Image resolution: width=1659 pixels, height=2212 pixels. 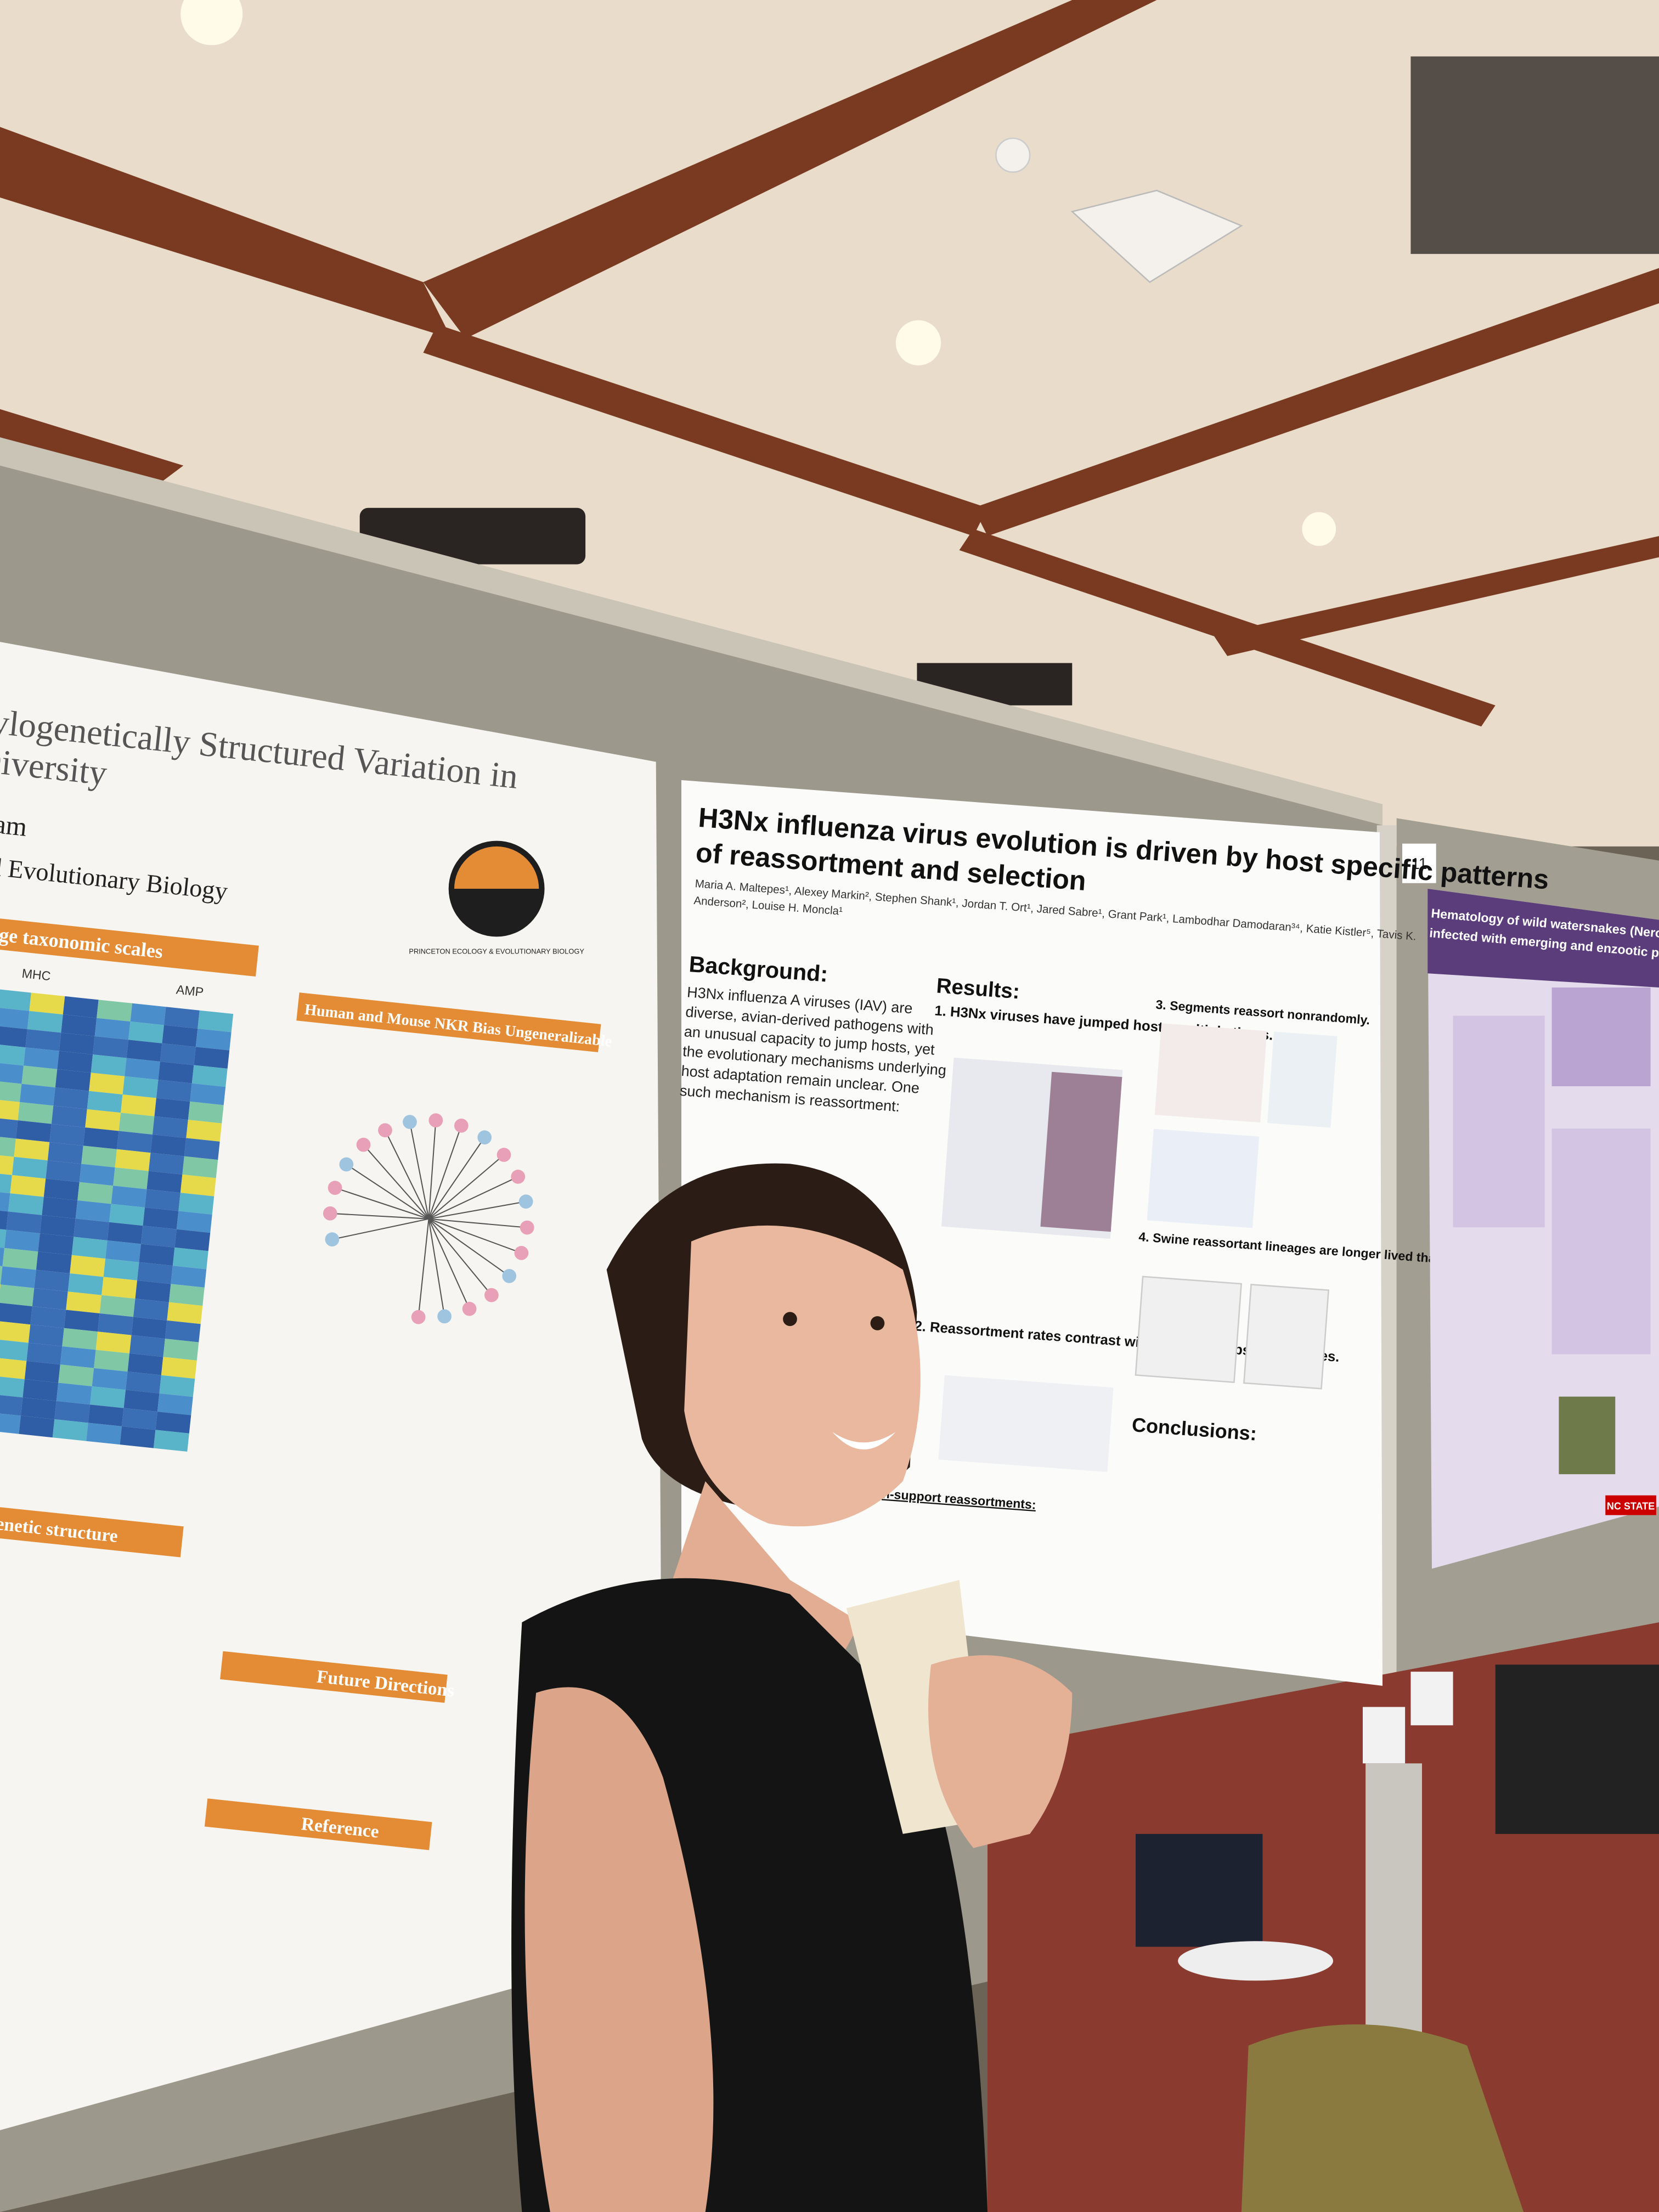 I want to click on heatmap, so click(x=117, y=1221).